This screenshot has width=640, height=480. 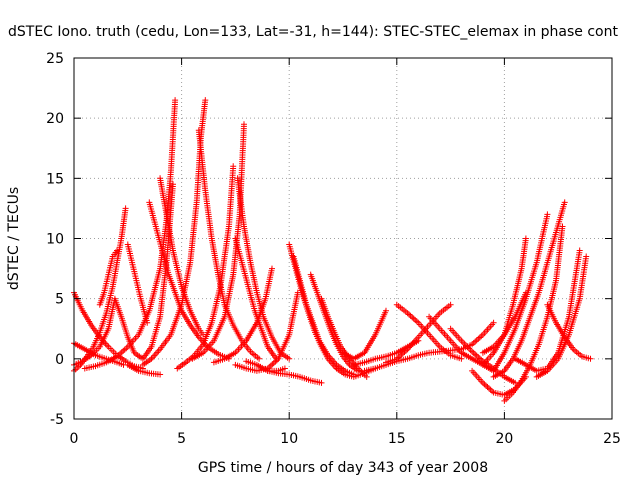 I want to click on series-15-markers, so click(x=263, y=268).